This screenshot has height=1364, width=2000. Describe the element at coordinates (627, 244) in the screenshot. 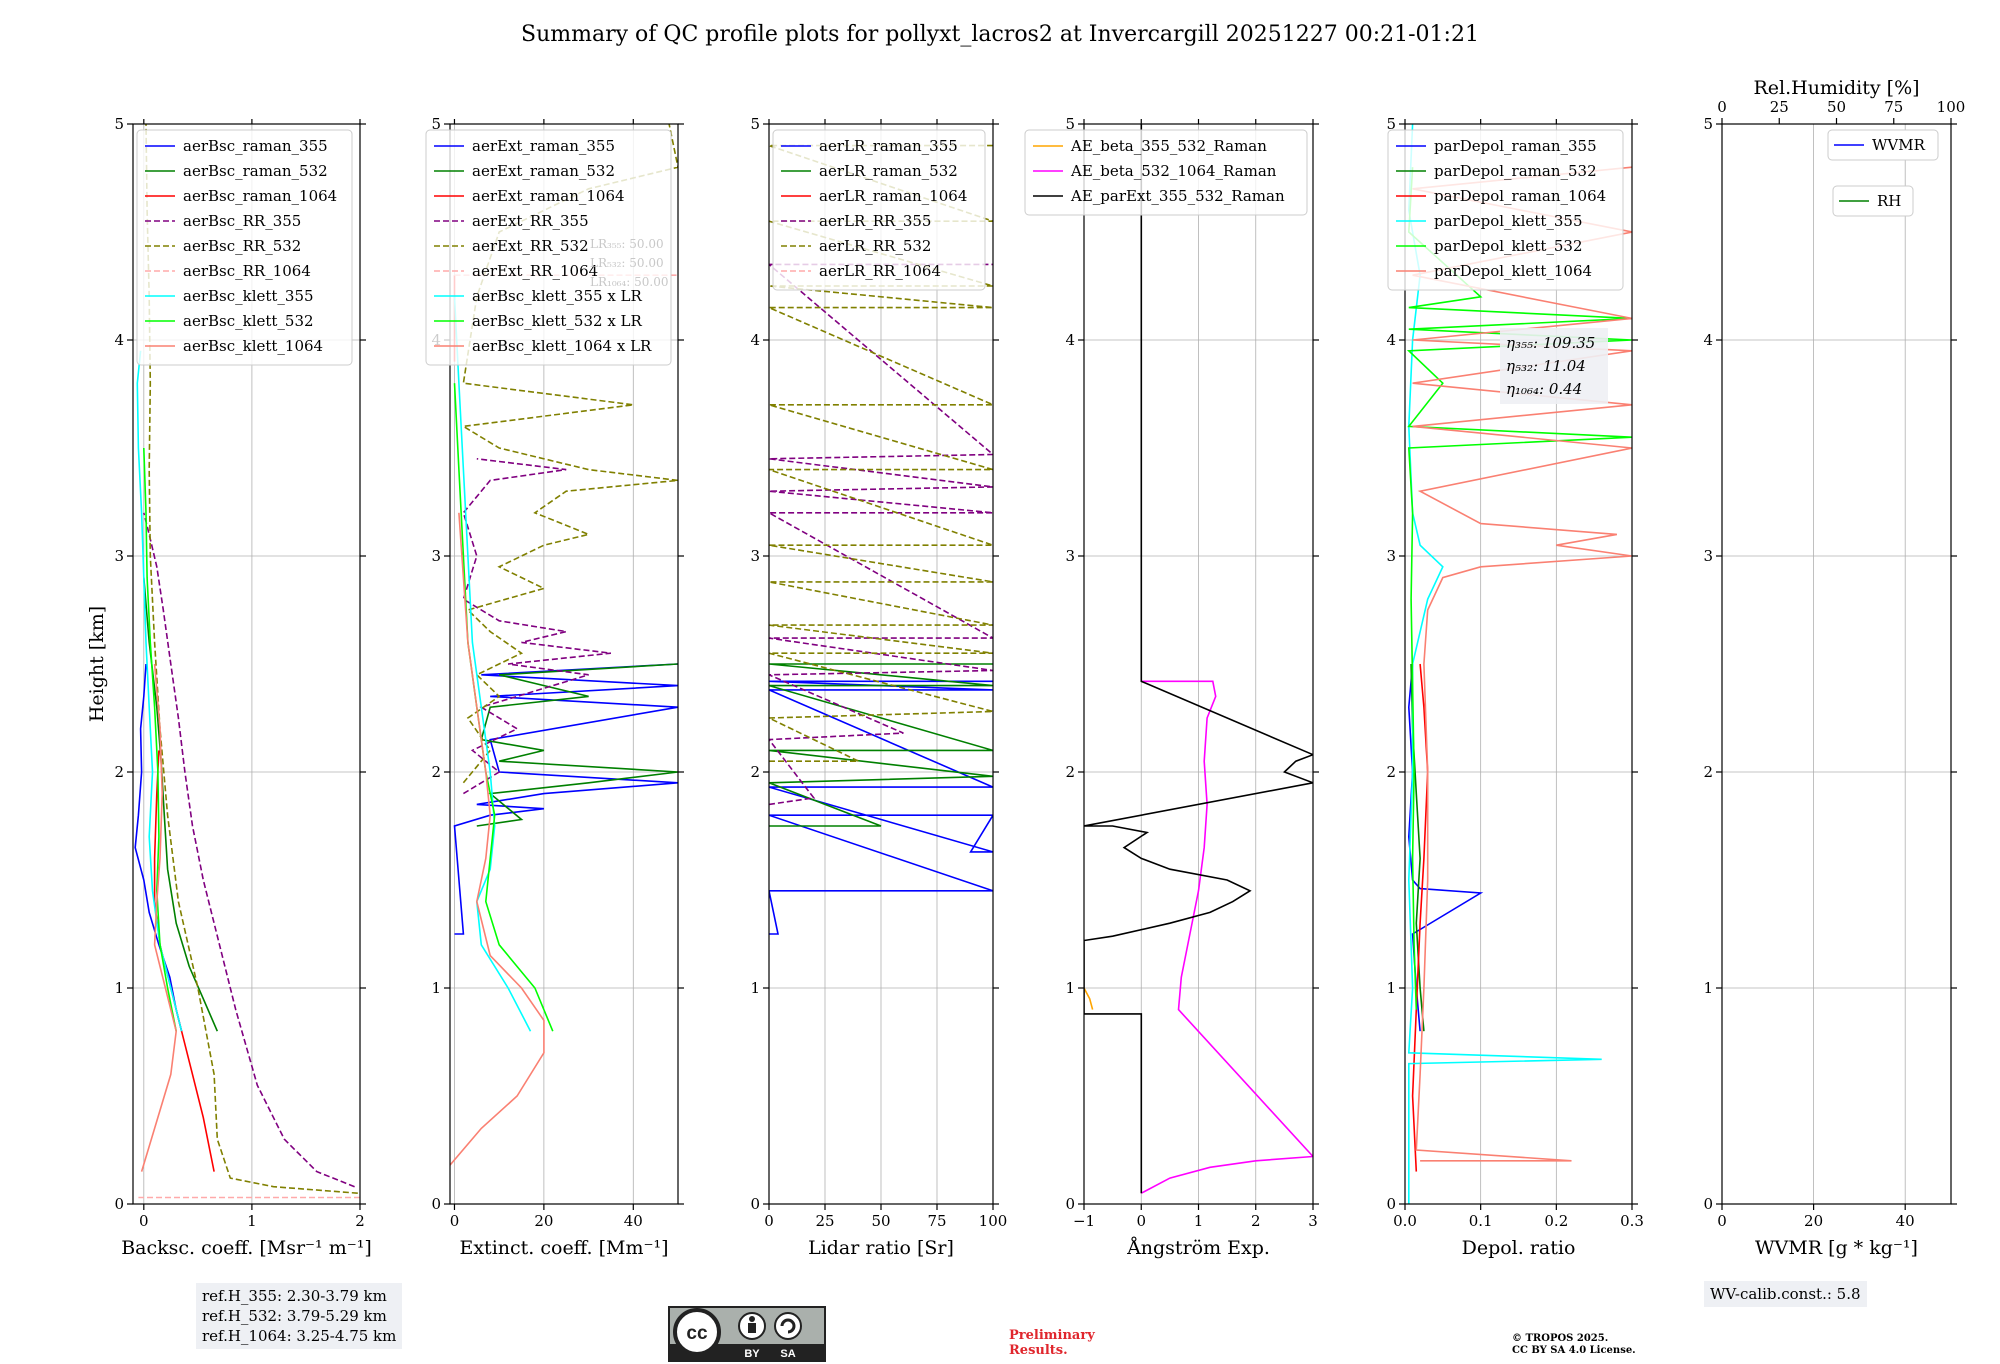

I see `lr-annotation: LR₃₅₅: 50.00` at that location.